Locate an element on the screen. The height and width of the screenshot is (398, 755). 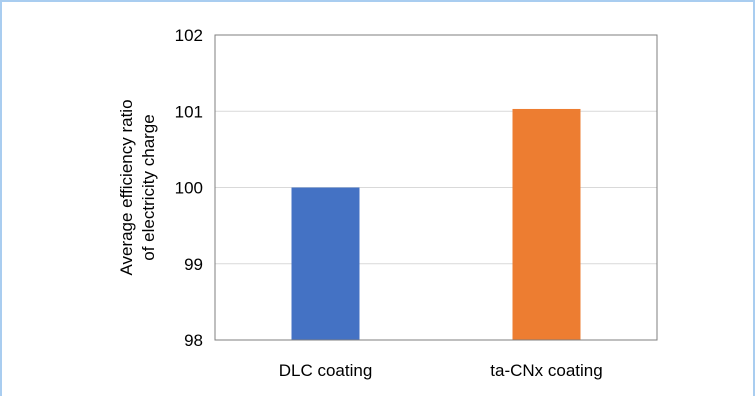
bar-ta-cnx-coating is located at coordinates (546, 224).